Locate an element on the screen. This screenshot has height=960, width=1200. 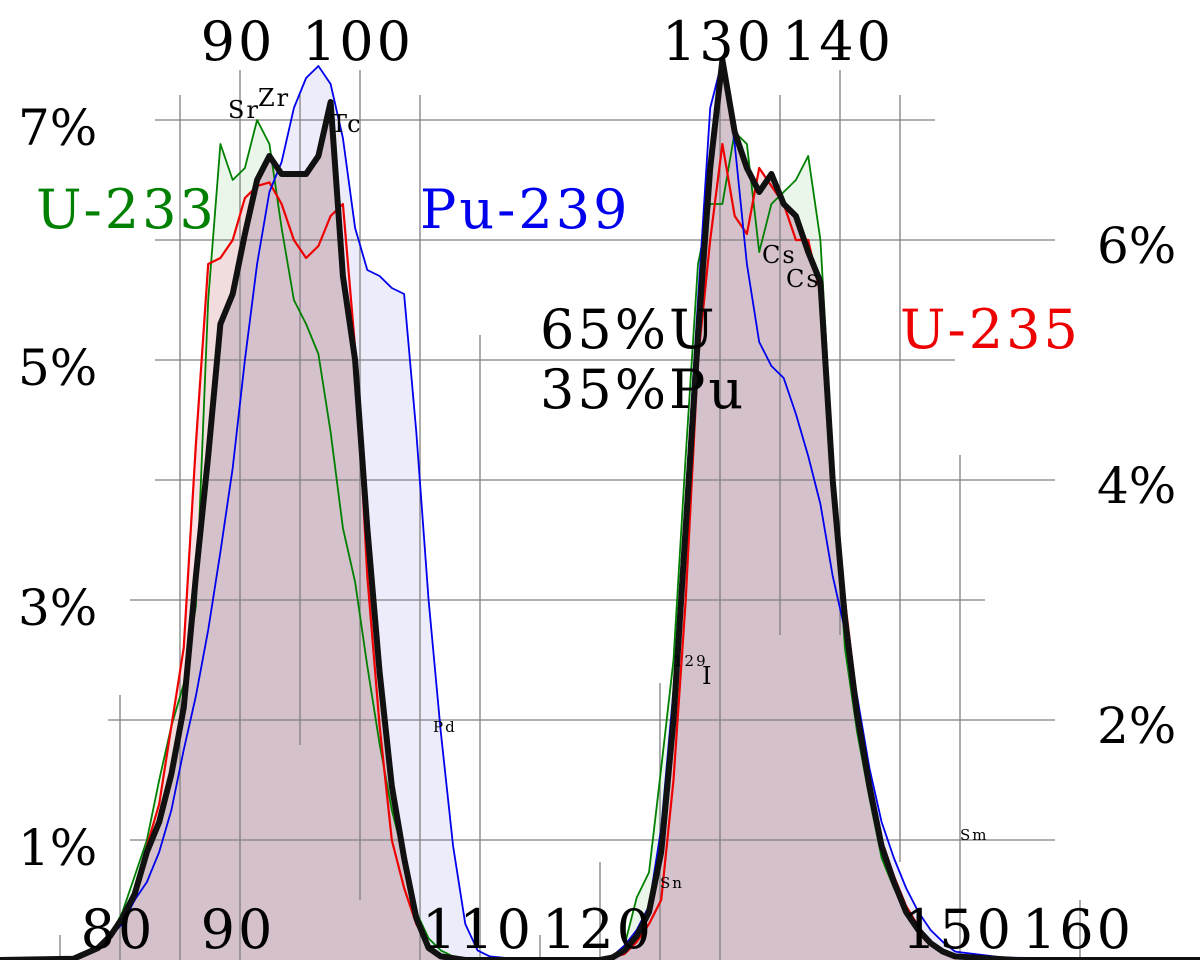
x-bottom-tick-80: 80 is located at coordinates (118, 929).